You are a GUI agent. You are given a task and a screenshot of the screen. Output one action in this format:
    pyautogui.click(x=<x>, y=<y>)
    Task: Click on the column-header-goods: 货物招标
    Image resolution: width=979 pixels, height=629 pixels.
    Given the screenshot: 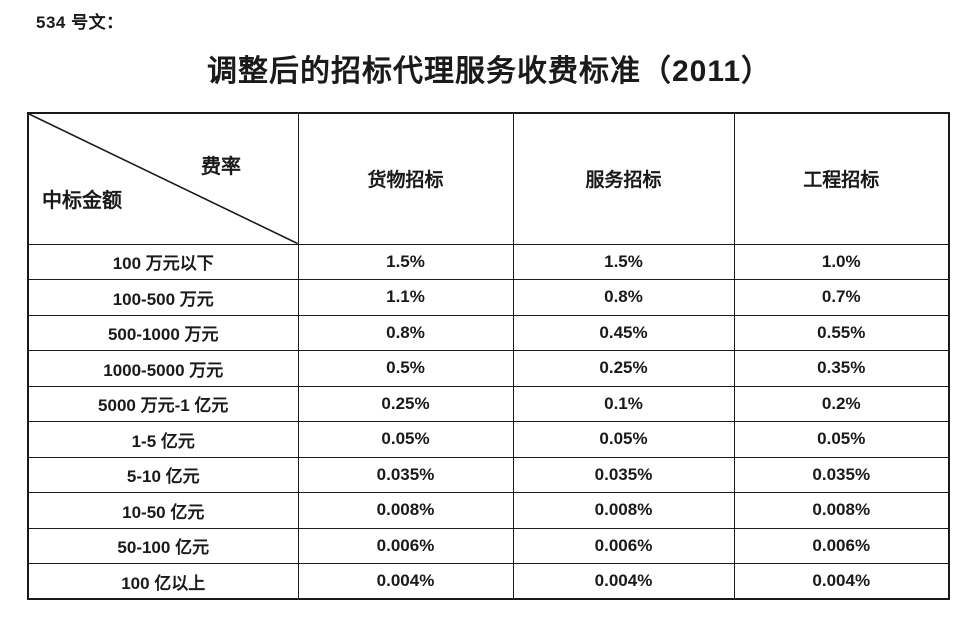 What is the action you would take?
    pyautogui.click(x=405, y=178)
    